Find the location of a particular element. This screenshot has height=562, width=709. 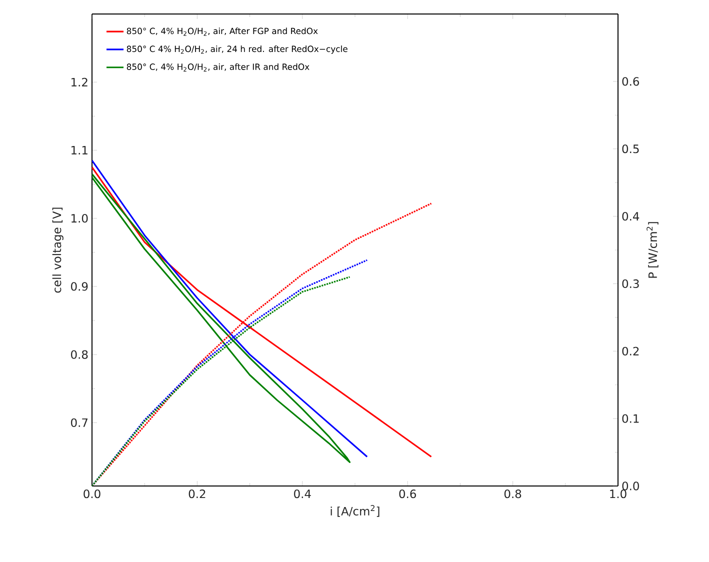

y2-axis-title: P [W/cm$^{2}$] is located at coordinates (652, 250).